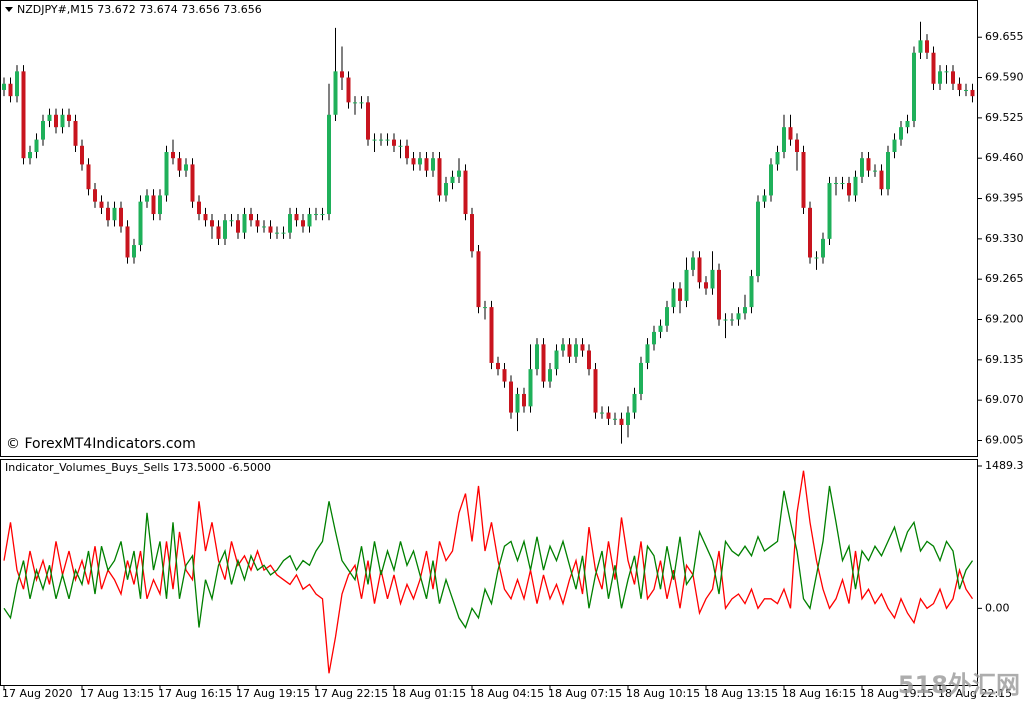 The height and width of the screenshot is (708, 1024). I want to click on y-tick-label: 69.070, so click(1004, 399).